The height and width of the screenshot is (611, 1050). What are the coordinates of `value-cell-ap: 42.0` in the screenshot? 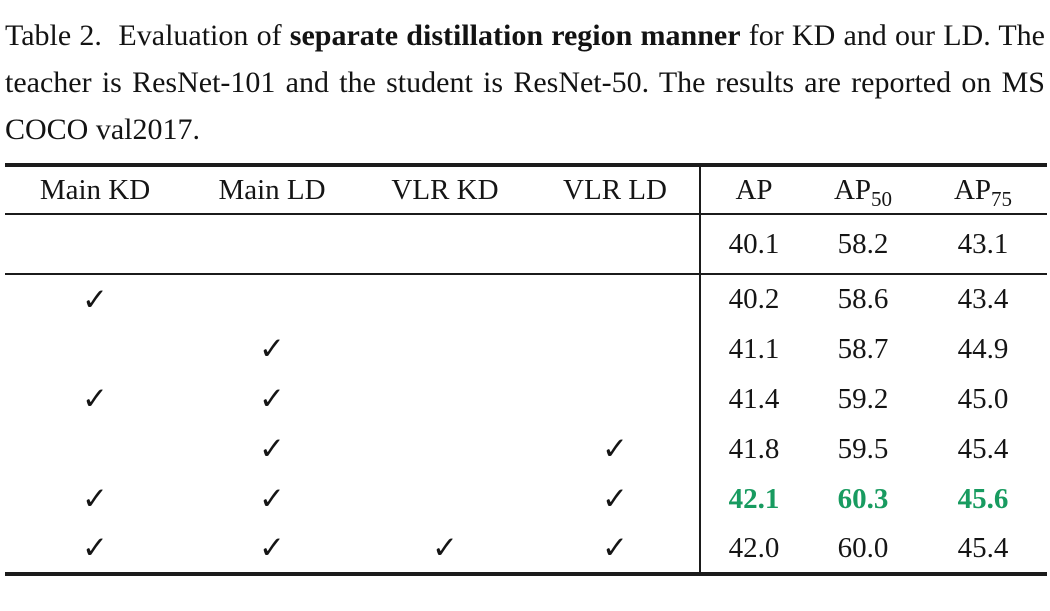 It's located at (753, 549).